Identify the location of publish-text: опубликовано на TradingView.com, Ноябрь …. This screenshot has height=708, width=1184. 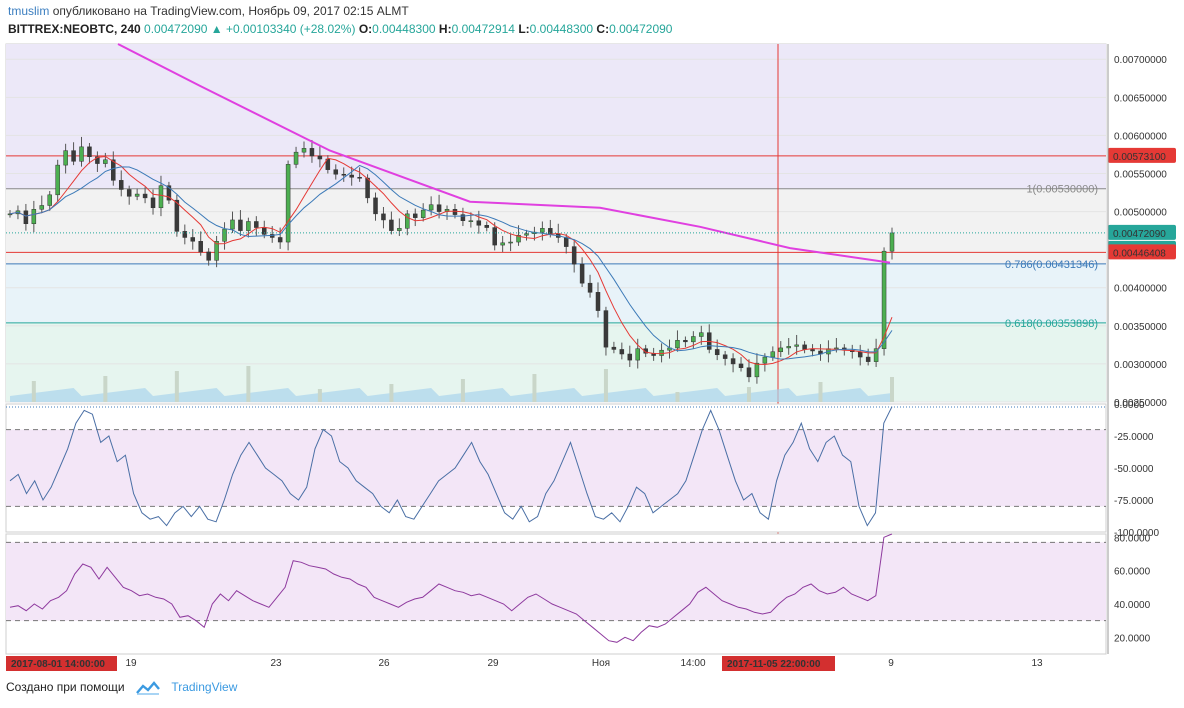
(230, 11).